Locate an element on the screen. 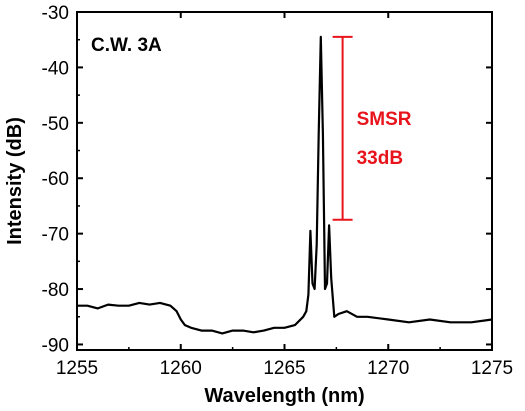 The height and width of the screenshot is (411, 525). condition-label: C.W. 3A is located at coordinates (126, 45).